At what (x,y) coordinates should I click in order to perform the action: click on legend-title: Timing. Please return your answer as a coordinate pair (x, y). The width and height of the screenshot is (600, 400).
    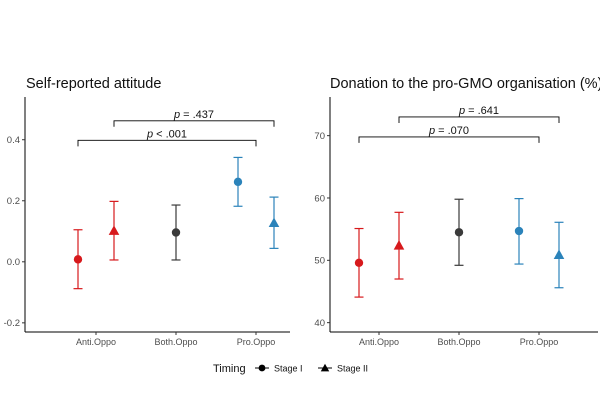
    Looking at the image, I should click on (229, 369).